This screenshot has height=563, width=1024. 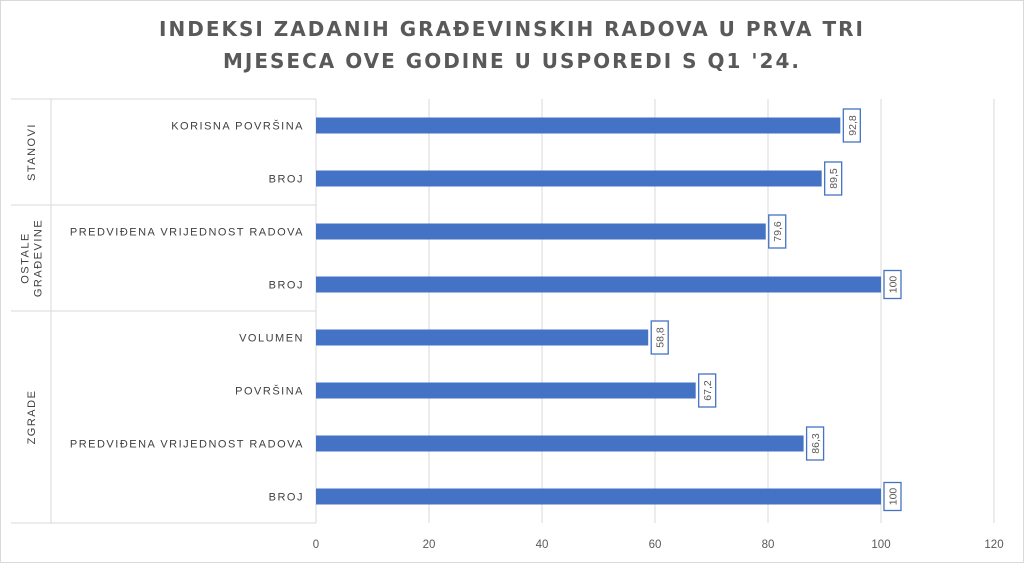 What do you see at coordinates (768, 545) in the screenshot?
I see `x-tick-label: 80` at bounding box center [768, 545].